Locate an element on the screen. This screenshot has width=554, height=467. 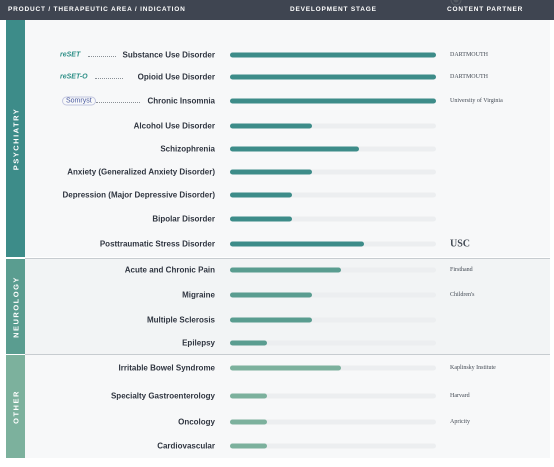
content-partner-logo: USC is located at coordinates (460, 244).